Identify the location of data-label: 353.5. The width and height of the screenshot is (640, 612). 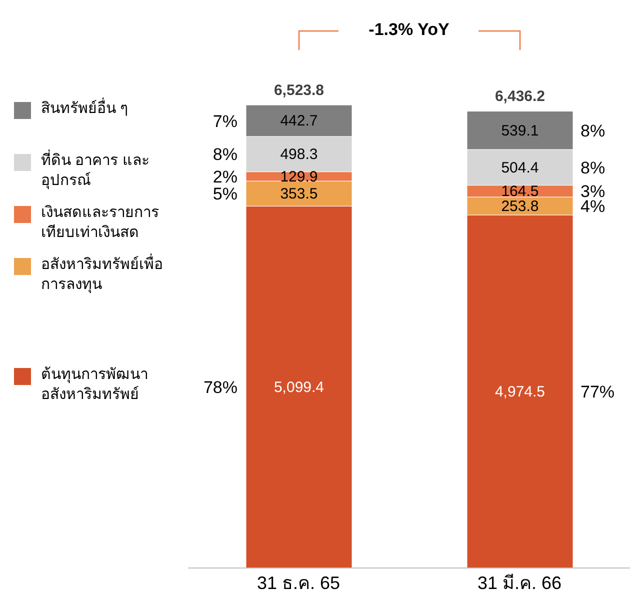
(299, 194).